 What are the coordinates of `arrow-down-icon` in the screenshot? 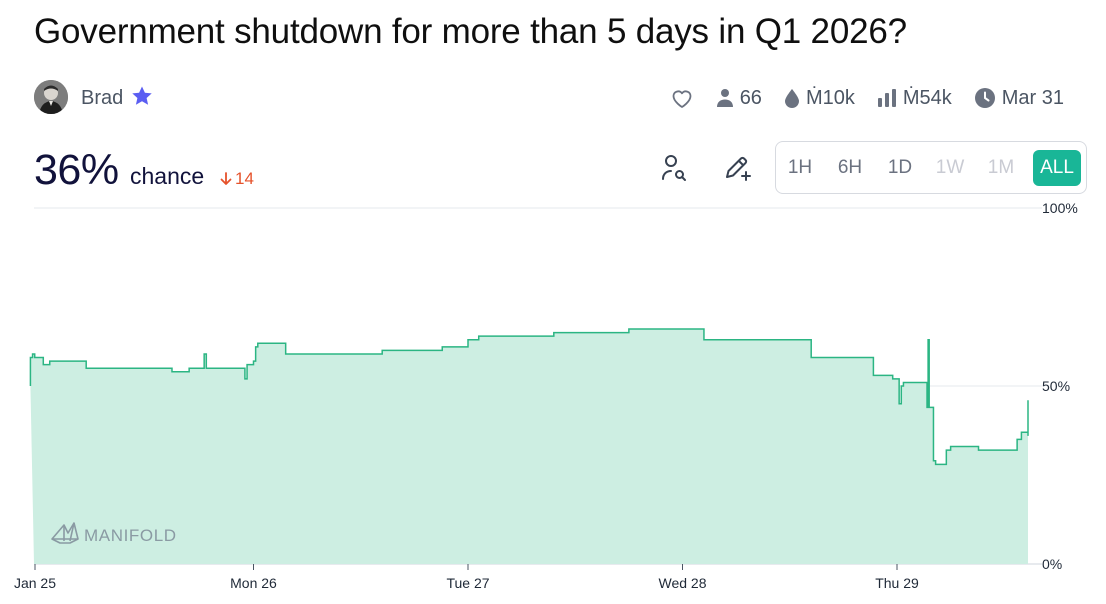 It's located at (226, 178).